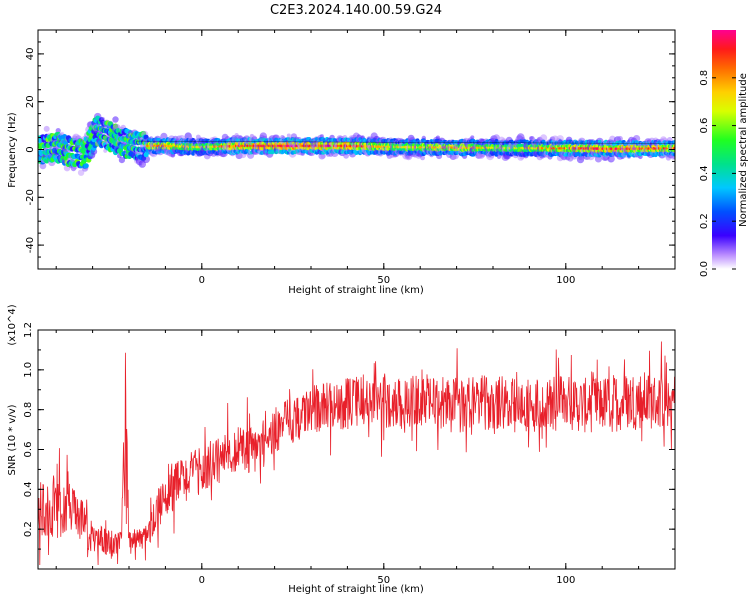 Image resolution: width=750 pixels, height=600 pixels. I want to click on spectrogram-band-edge, so click(405, 142).